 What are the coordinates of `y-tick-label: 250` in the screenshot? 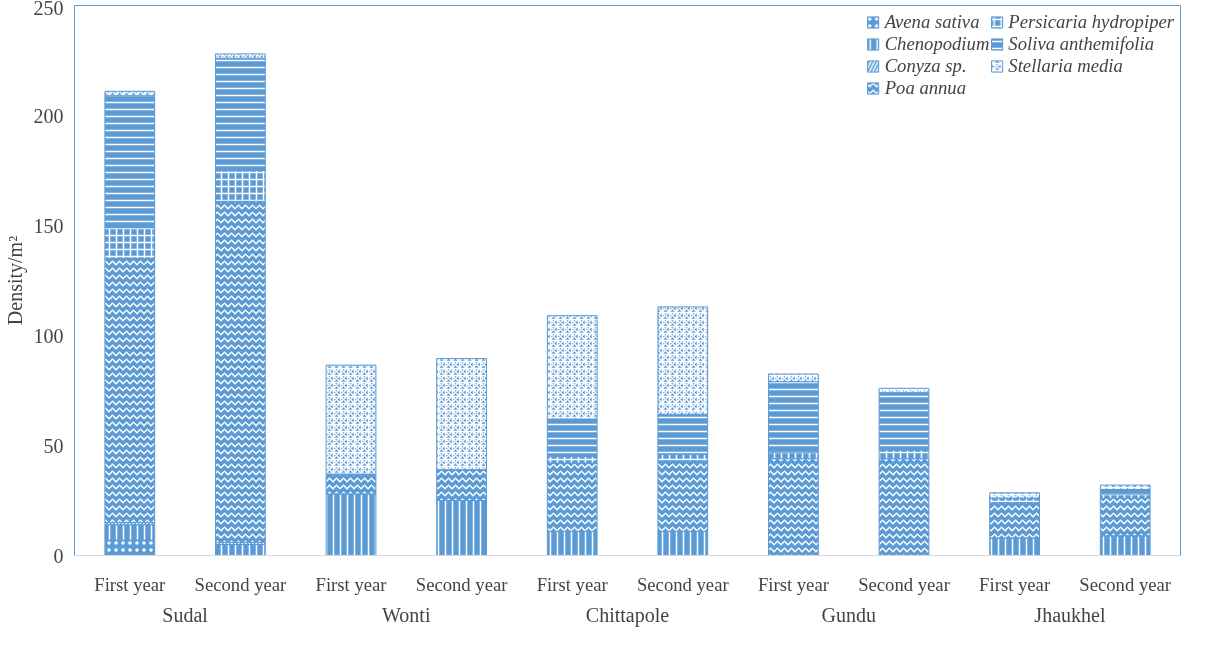 It's located at (48, 9).